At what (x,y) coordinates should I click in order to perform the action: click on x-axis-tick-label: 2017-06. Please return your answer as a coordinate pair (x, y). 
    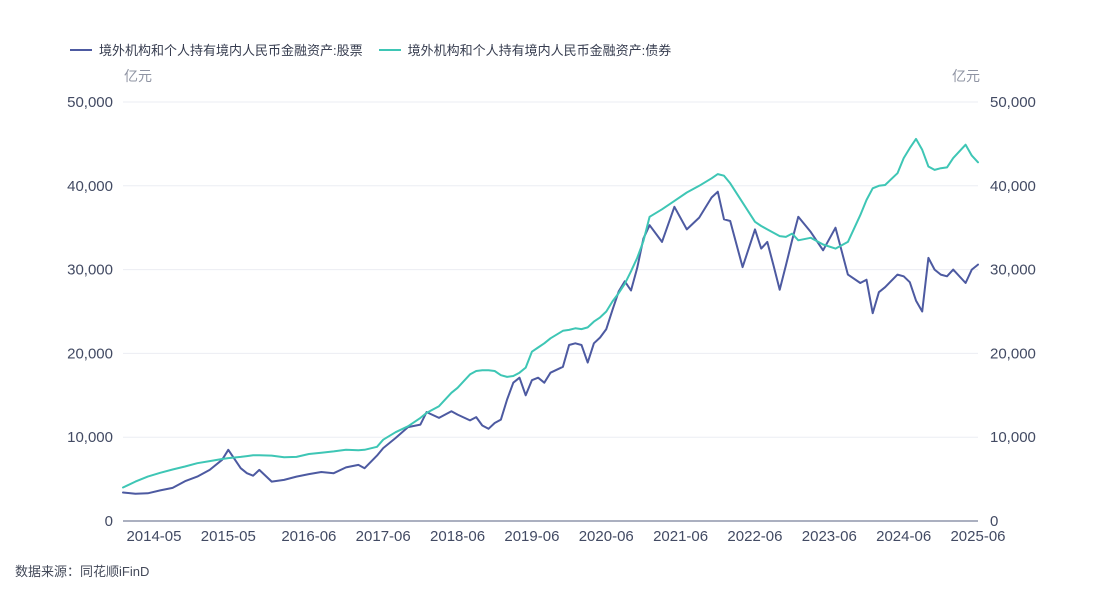
    Looking at the image, I should click on (383, 536).